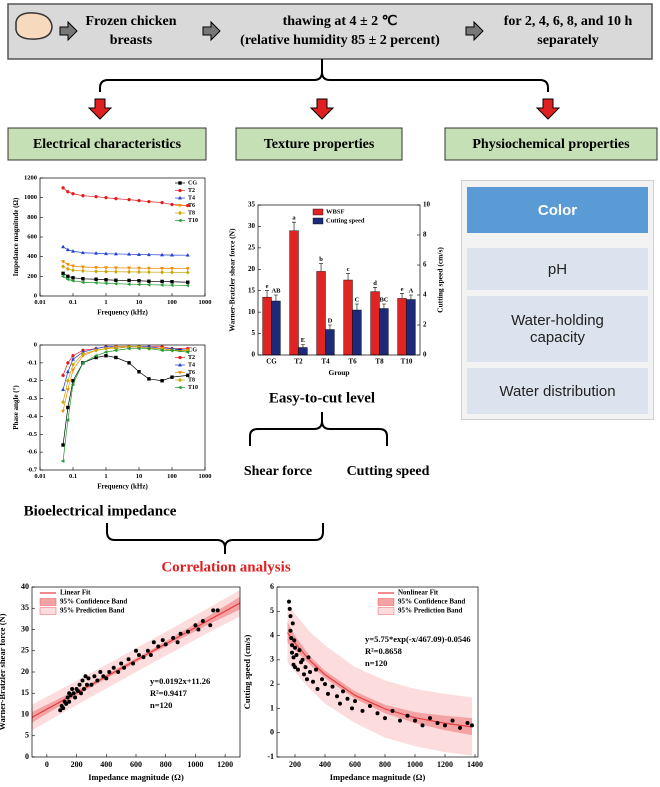 This screenshot has width=660, height=787. Describe the element at coordinates (106, 764) in the screenshot. I see `x-tick-label: 400` at that location.